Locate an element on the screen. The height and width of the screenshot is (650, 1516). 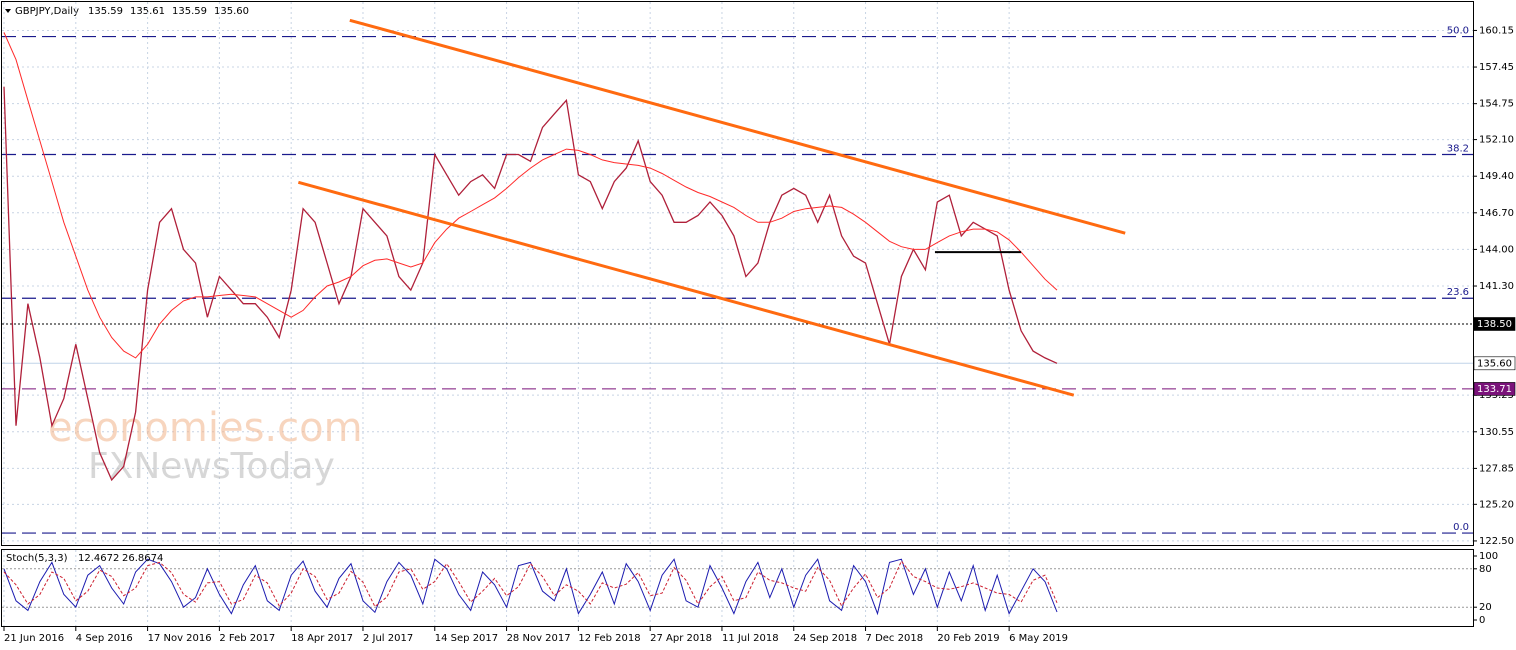
x-tick-label: 24 Sep 2018 is located at coordinates (825, 638).